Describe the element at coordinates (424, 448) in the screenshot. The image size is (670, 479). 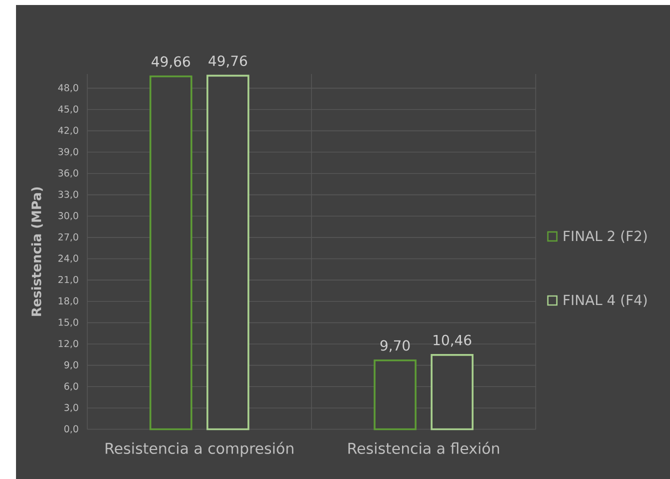
I see `x-tick-label: Resistencia a flexión` at that location.